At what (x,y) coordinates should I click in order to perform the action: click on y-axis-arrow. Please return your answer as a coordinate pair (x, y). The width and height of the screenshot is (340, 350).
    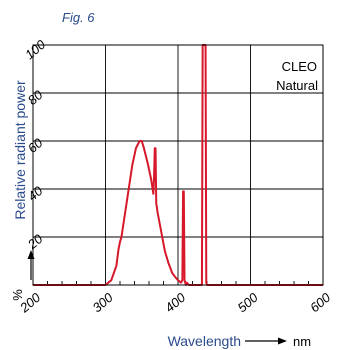
    Looking at the image, I should click on (31, 265).